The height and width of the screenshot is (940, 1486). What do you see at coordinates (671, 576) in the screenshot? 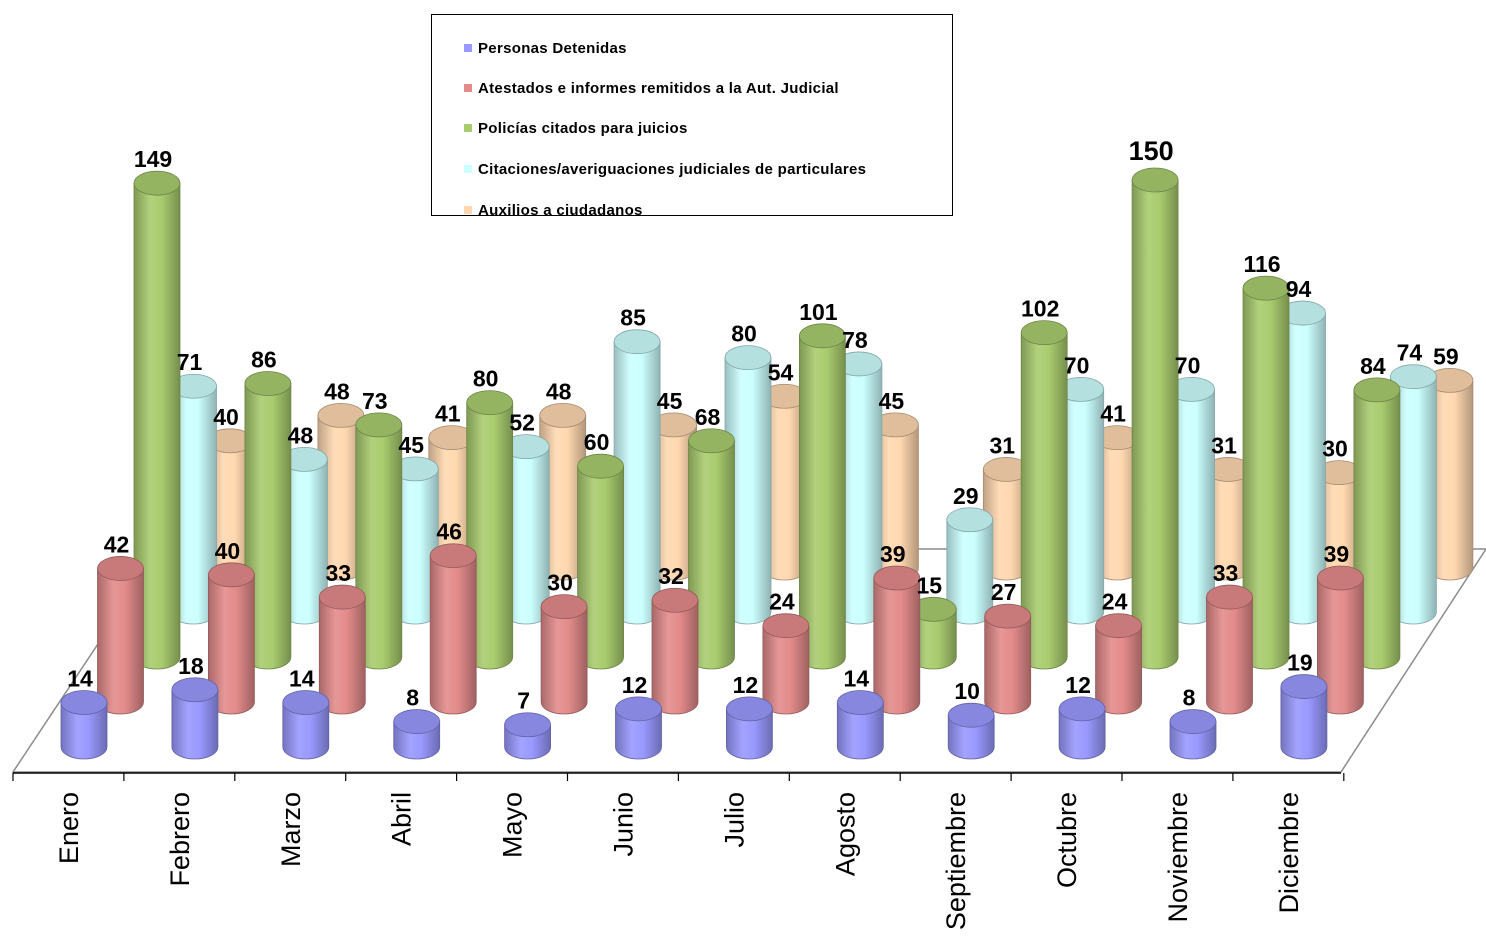
I see `data-label: 32` at bounding box center [671, 576].